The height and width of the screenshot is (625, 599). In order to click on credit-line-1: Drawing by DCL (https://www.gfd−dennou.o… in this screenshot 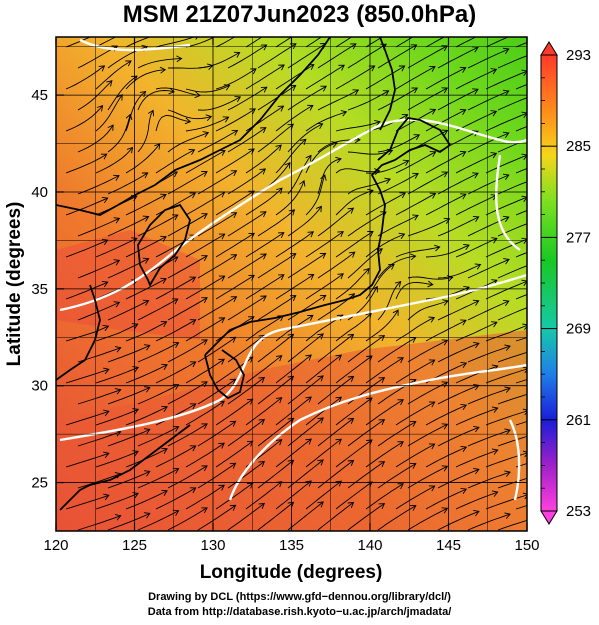, I will do `click(299, 597)`.